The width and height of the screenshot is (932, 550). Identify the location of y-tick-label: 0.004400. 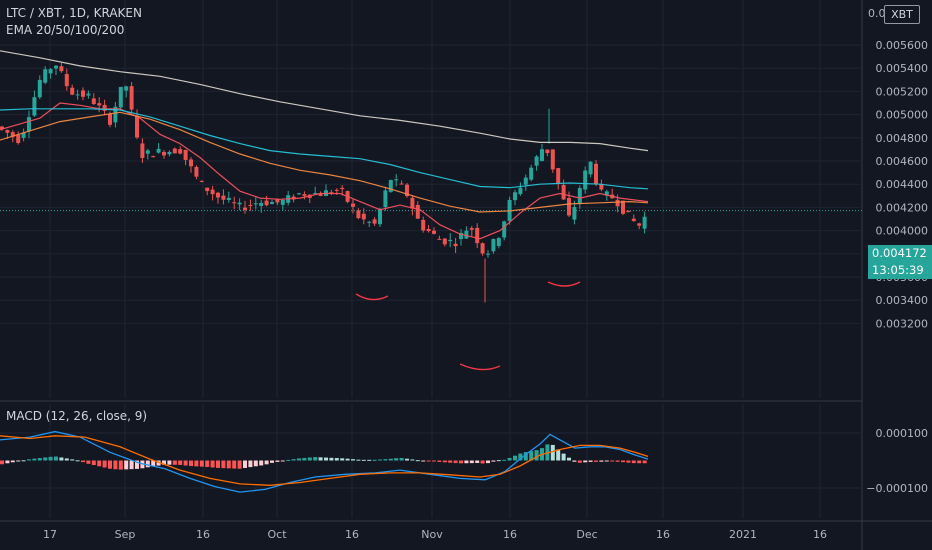
(902, 184).